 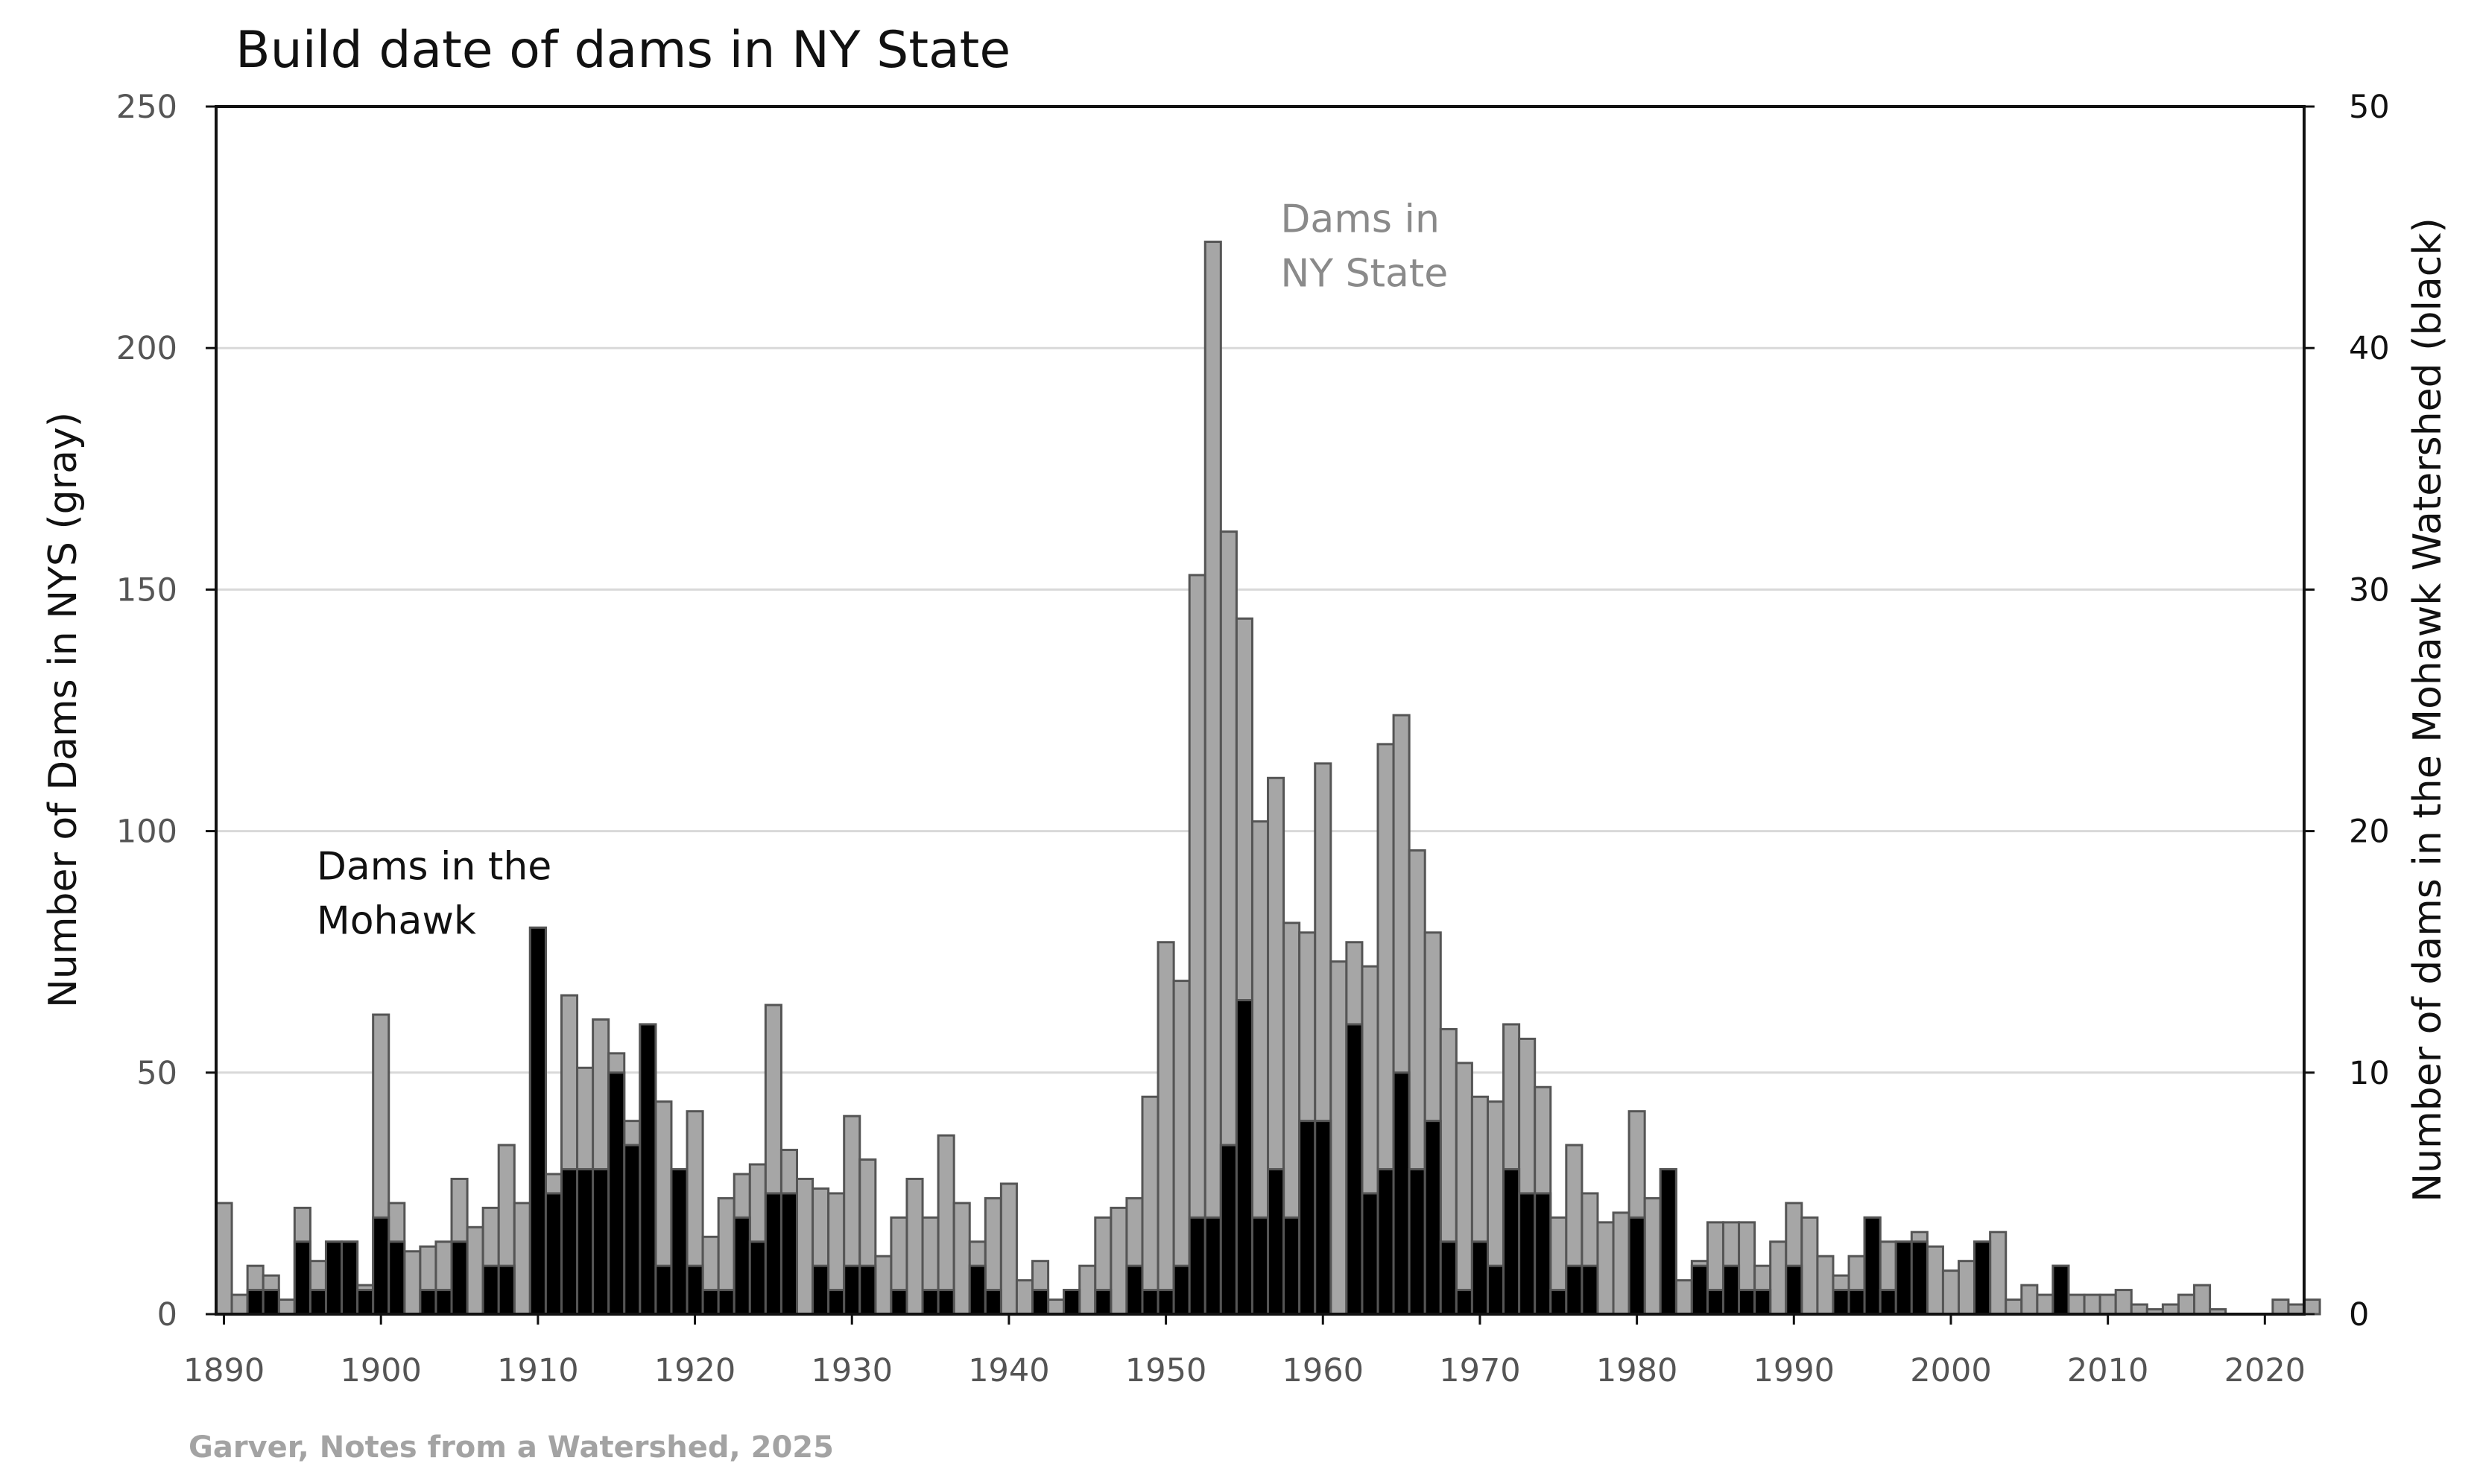 I want to click on x-tick-label: 1960, so click(x=1323, y=1371).